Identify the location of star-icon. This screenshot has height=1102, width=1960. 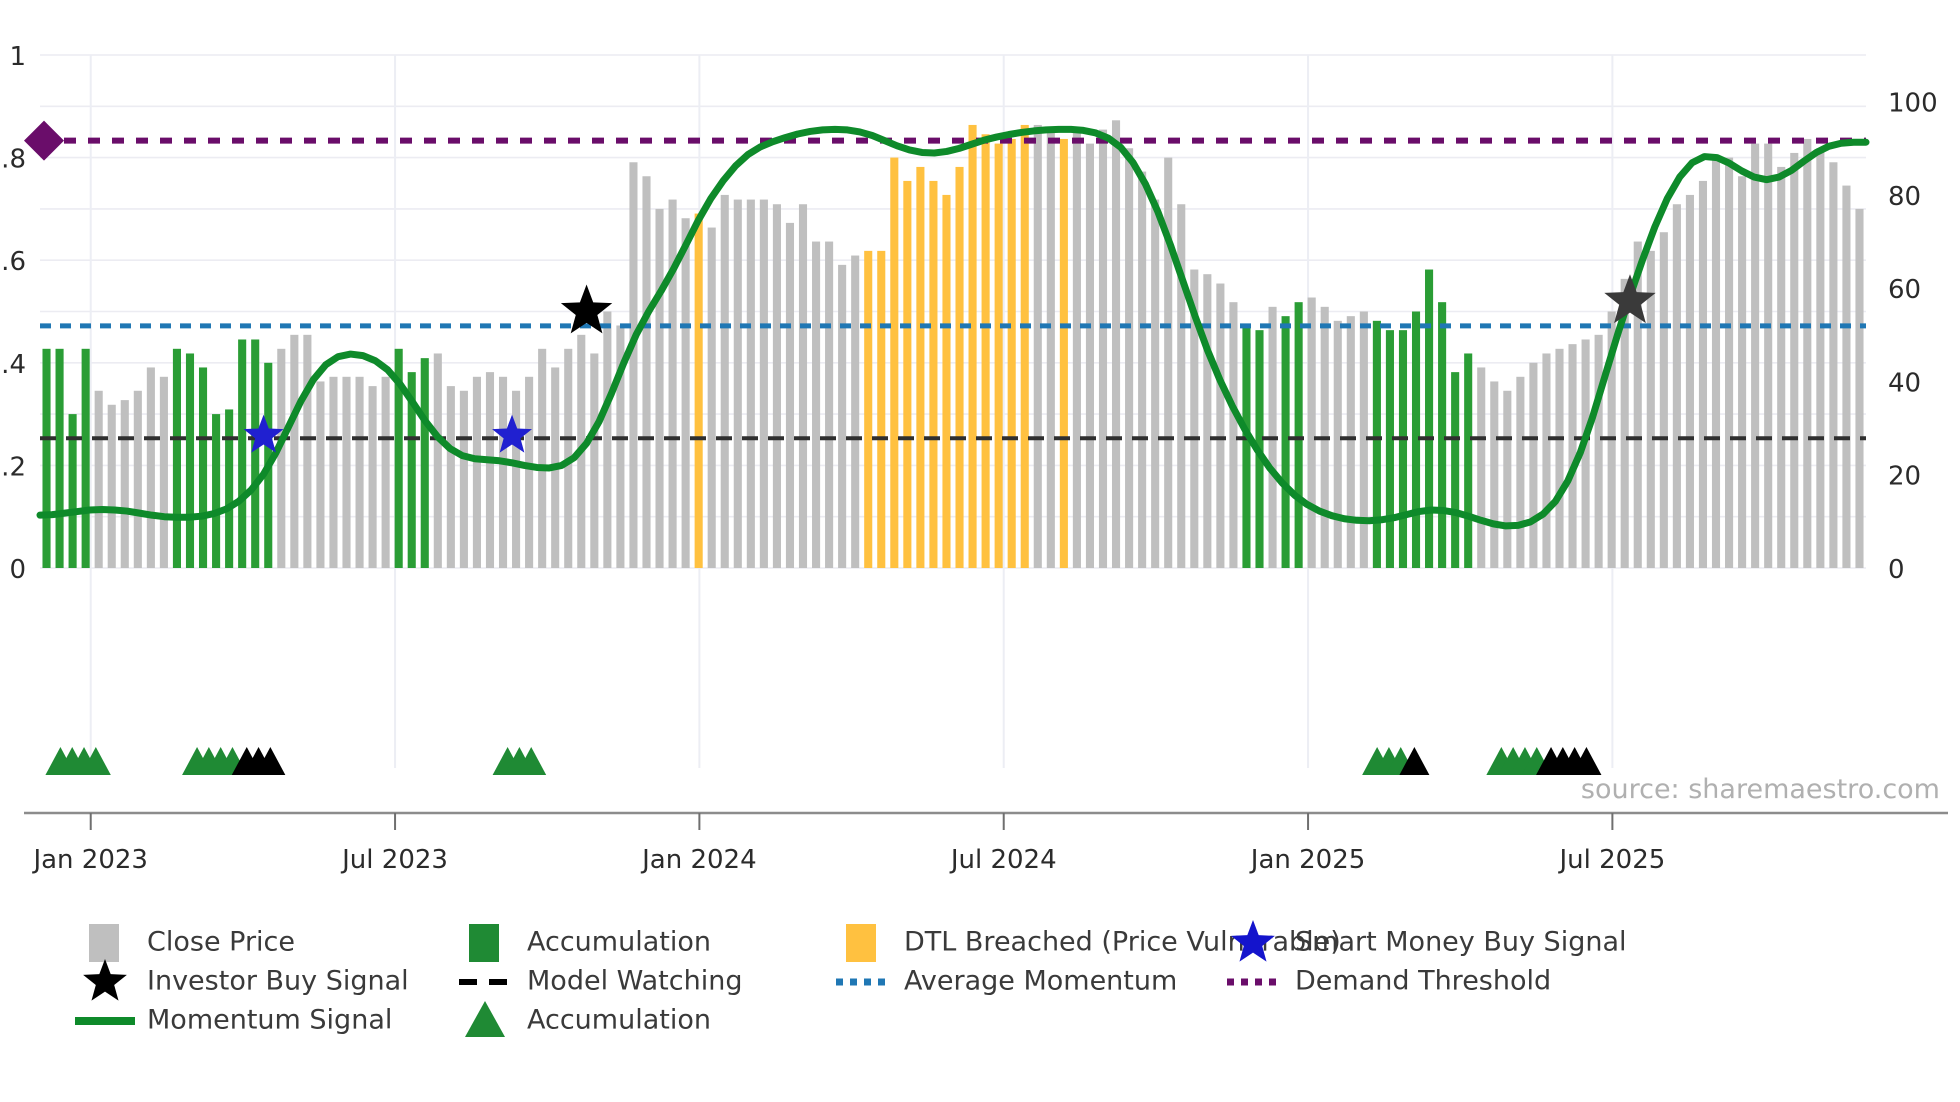
(105, 980).